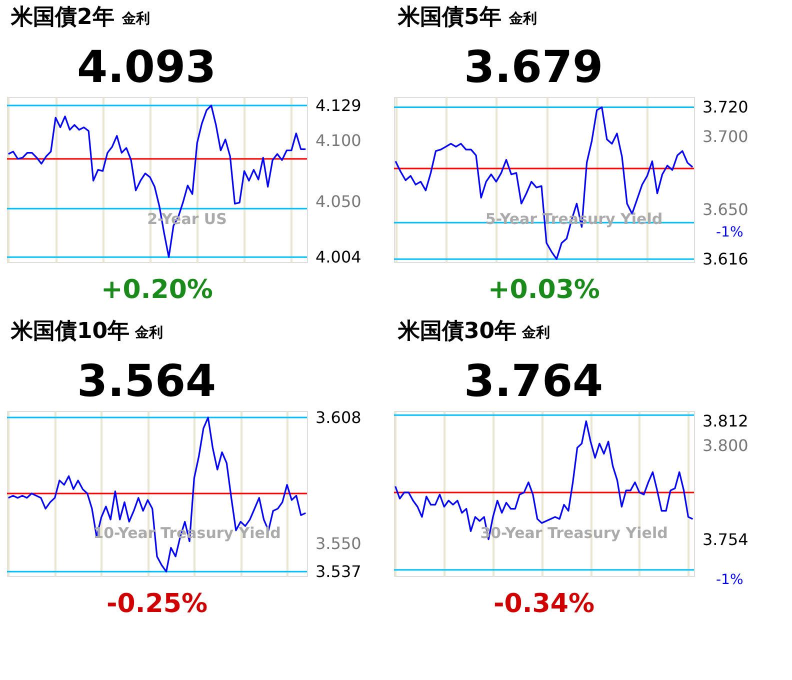  Describe the element at coordinates (339, 105) in the screenshot. I see `y-tick-label: 4.129` at that location.